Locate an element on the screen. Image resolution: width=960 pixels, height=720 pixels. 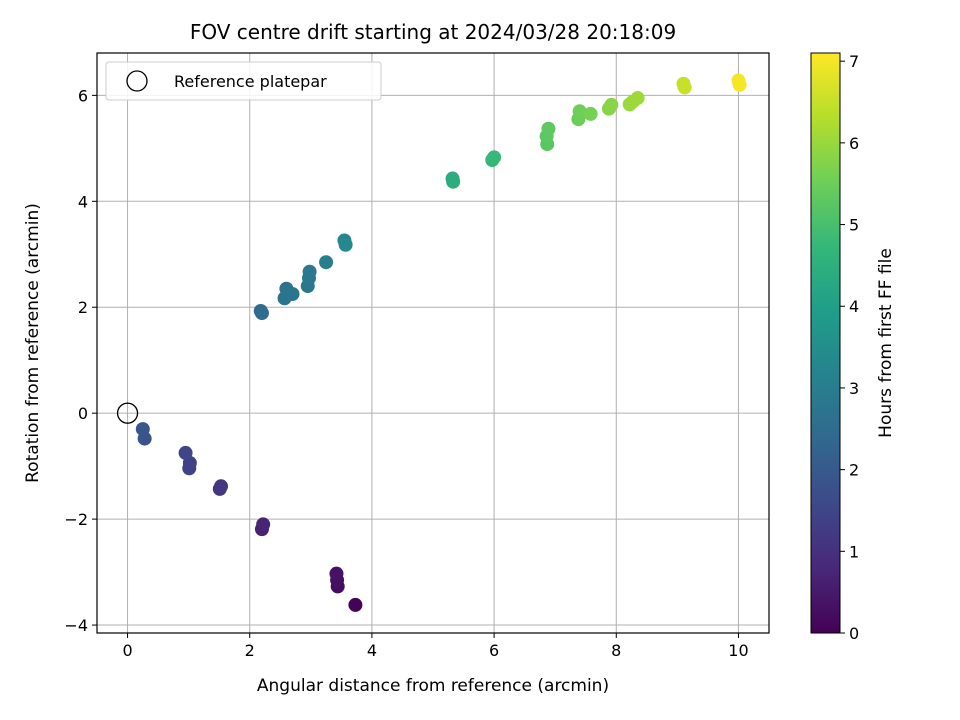
y-tick-label: 0 is located at coordinates (83, 413).